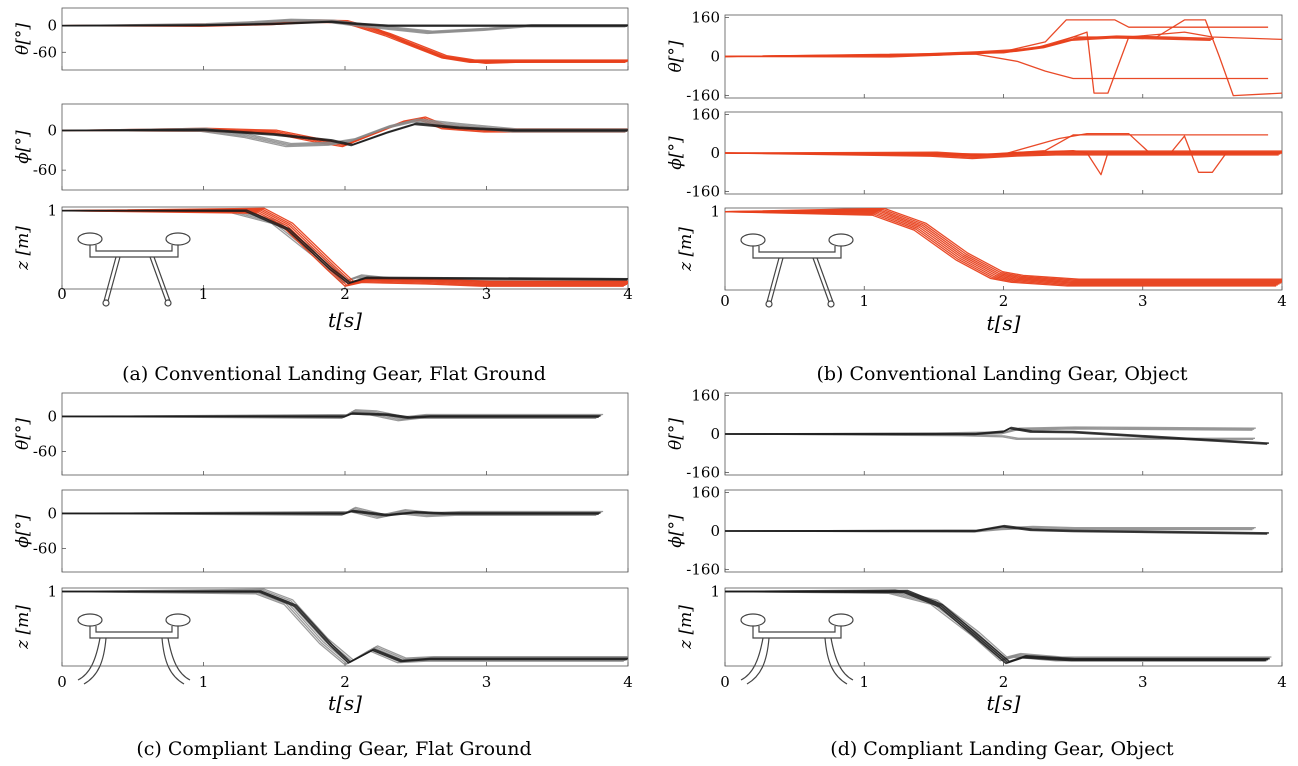 The width and height of the screenshot is (1298, 766). Describe the element at coordinates (1002, 749) in the screenshot. I see `subfigure-caption: (d) Compliant Landing Gear, Object` at that location.